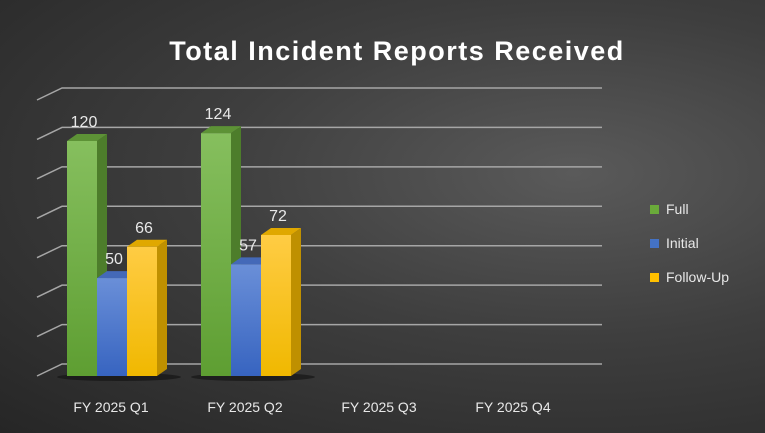 This screenshot has width=765, height=433. What do you see at coordinates (84, 122) in the screenshot?
I see `data-label: 120` at bounding box center [84, 122].